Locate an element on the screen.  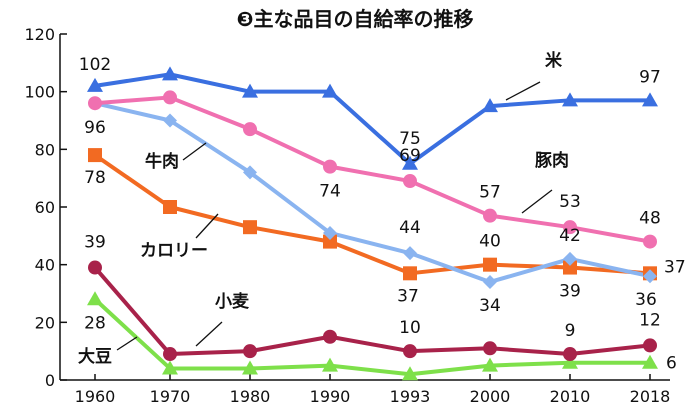
data-label: 69 is located at coordinates (410, 156).